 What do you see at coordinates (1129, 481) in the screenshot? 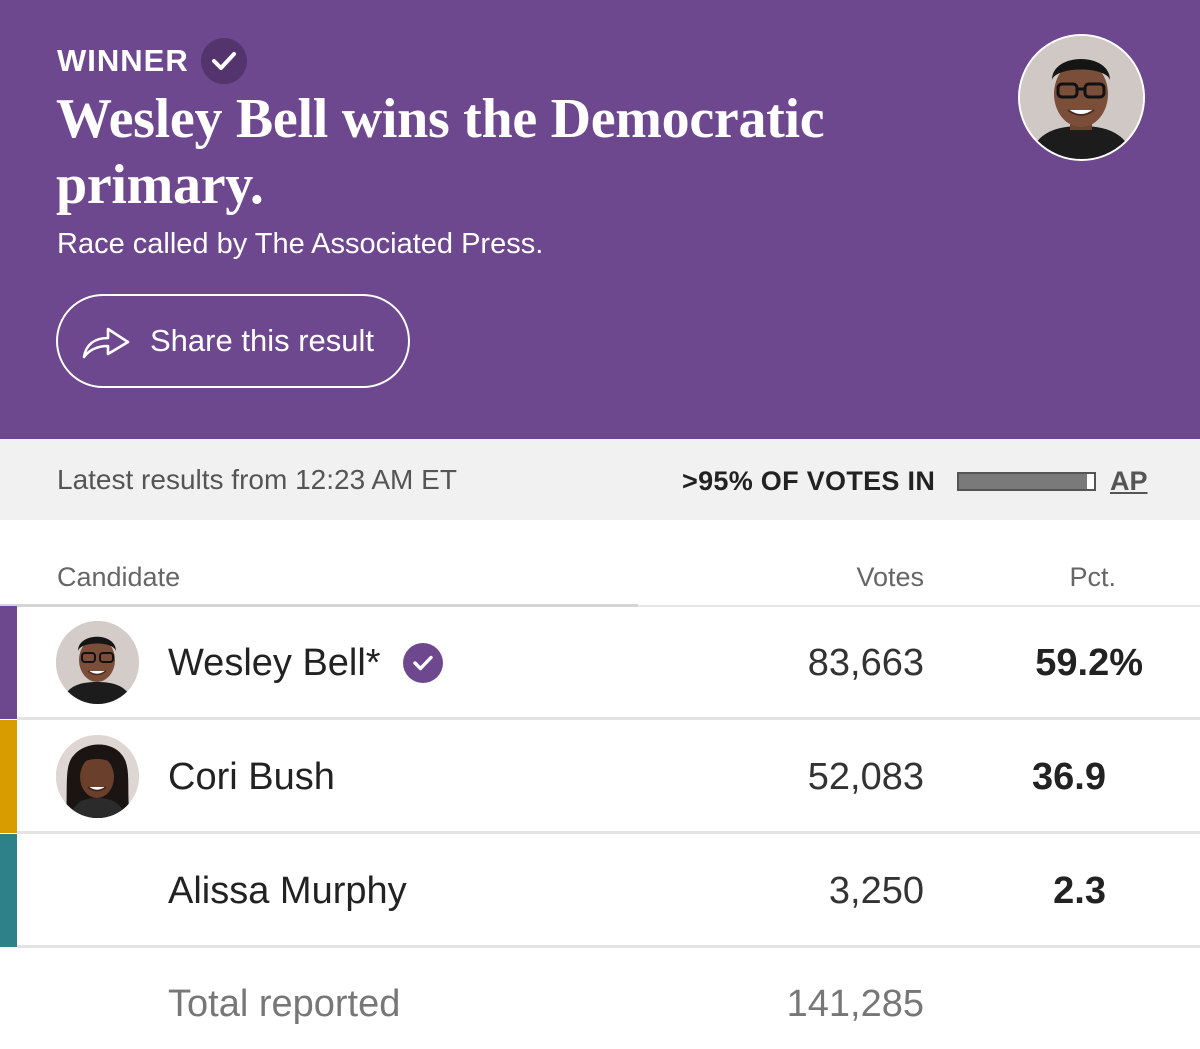
I see `ap-source-link: AP` at bounding box center [1129, 481].